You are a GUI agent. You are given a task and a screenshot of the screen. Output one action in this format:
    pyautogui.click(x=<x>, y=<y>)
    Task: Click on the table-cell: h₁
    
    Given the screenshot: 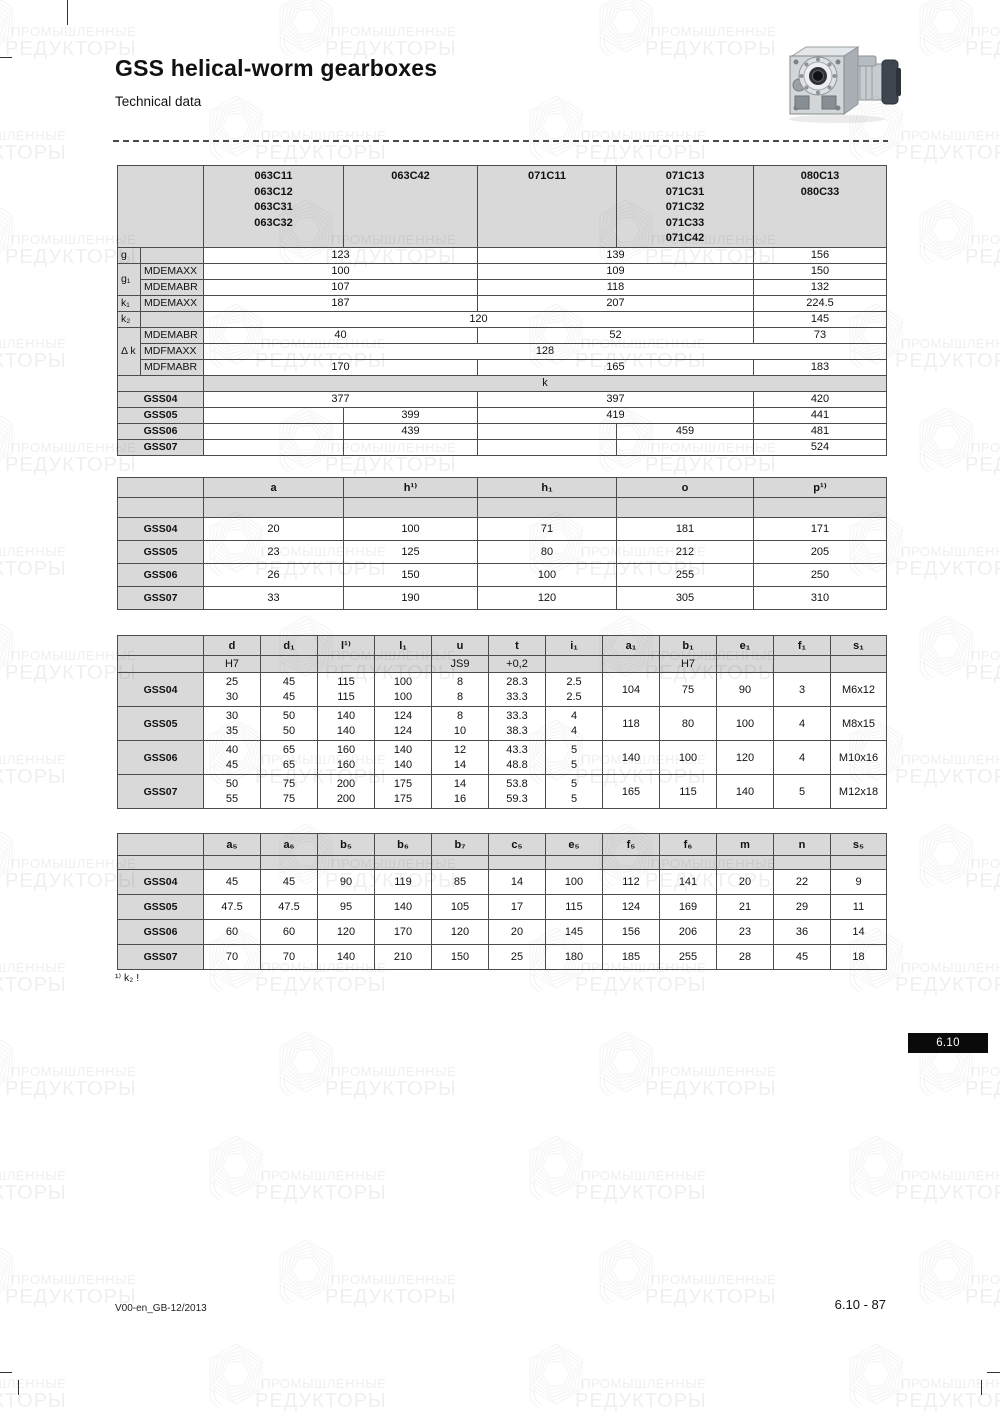 What is the action you would take?
    pyautogui.click(x=547, y=487)
    